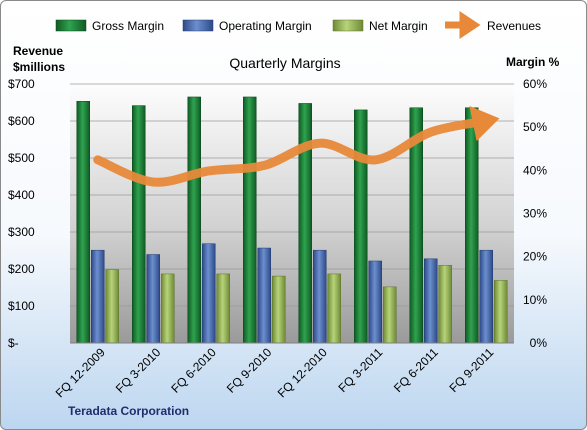  I want to click on y-right-tick-label: 0%, so click(539, 343).